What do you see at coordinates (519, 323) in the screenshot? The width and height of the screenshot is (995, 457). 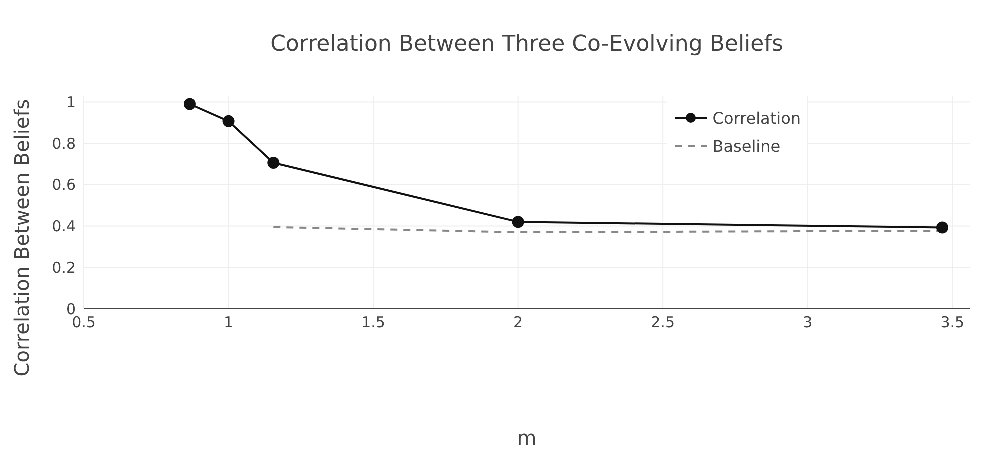 I see `x-tick-label: 2` at bounding box center [519, 323].